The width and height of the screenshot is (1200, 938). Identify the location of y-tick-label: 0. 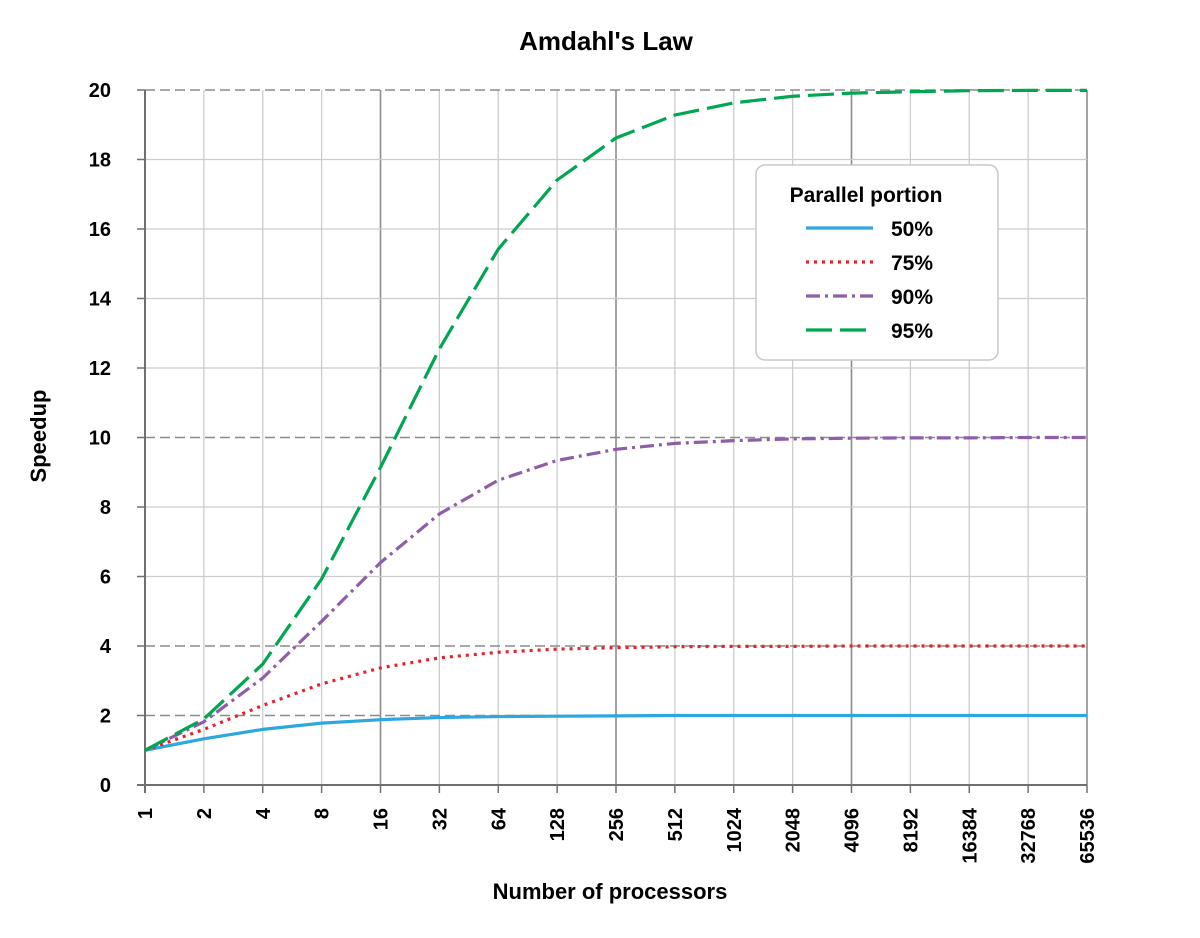
(105, 786).